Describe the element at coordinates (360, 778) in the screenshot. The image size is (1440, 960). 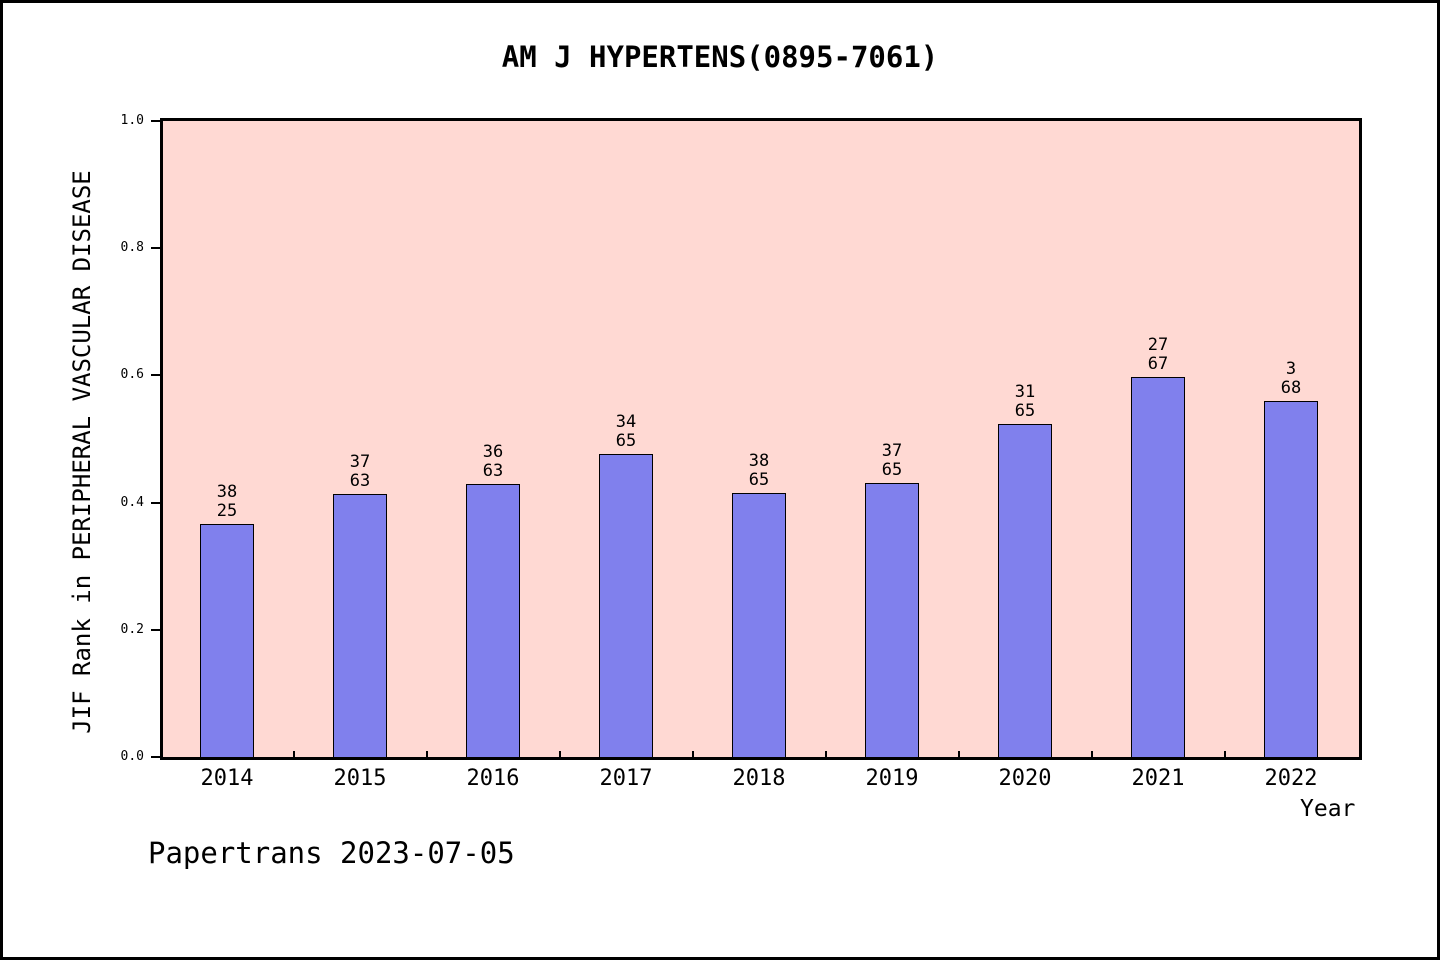
I see `x-tick-label: 2015` at that location.